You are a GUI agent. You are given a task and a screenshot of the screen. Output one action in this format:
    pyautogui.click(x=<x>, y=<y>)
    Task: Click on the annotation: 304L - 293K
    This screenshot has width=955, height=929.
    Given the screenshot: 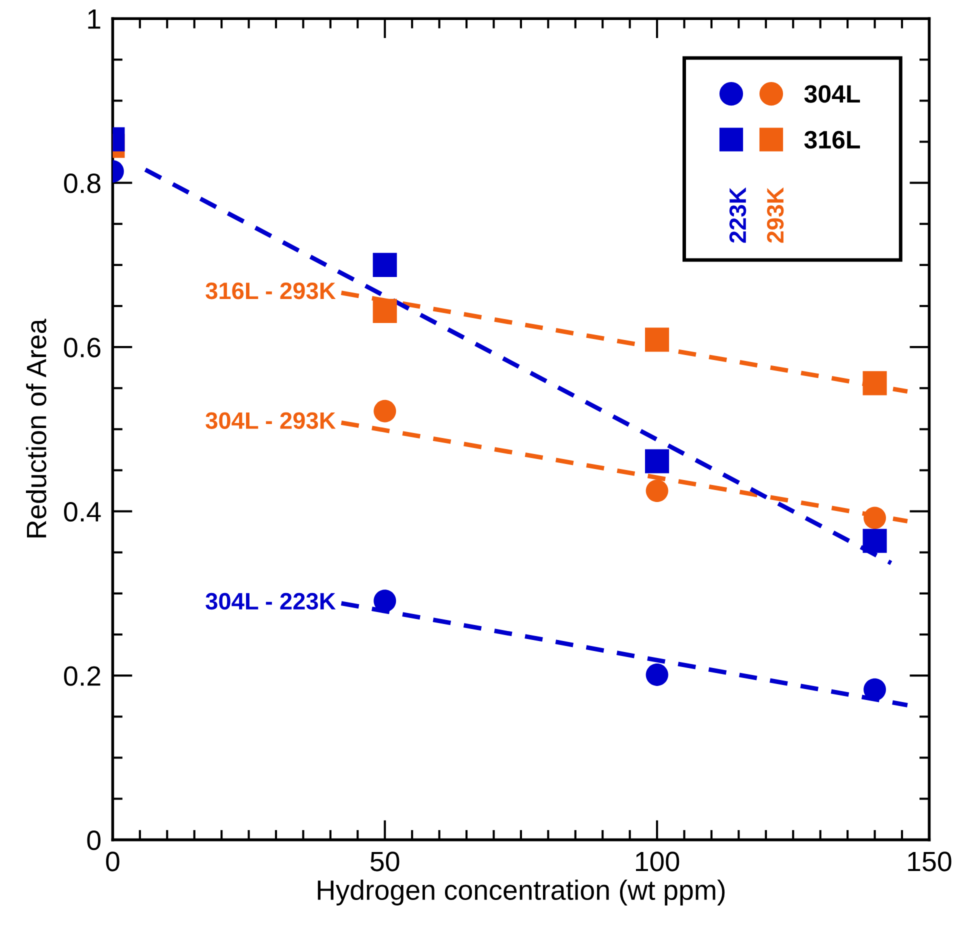 What is the action you would take?
    pyautogui.click(x=271, y=420)
    